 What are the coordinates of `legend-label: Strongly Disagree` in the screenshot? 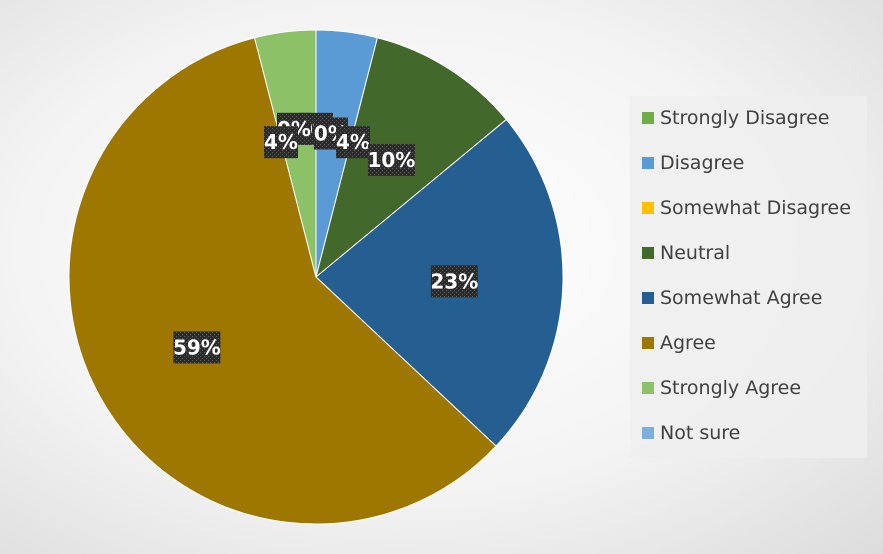 It's located at (745, 118).